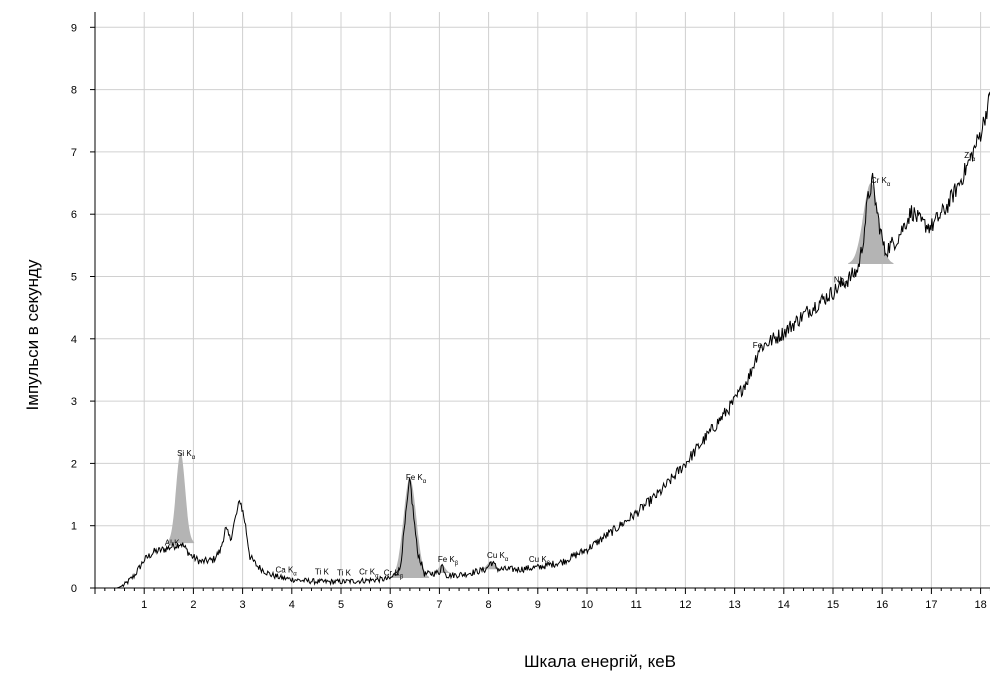  I want to click on peak-label: Cu Kα, so click(498, 557).